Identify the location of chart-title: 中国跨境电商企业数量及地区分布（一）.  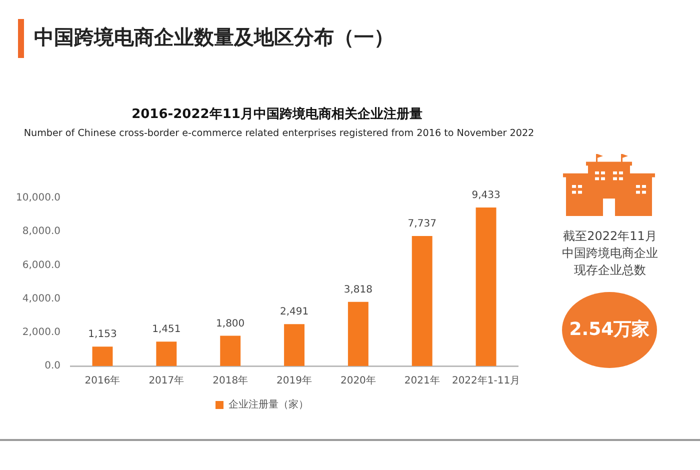
(214, 37).